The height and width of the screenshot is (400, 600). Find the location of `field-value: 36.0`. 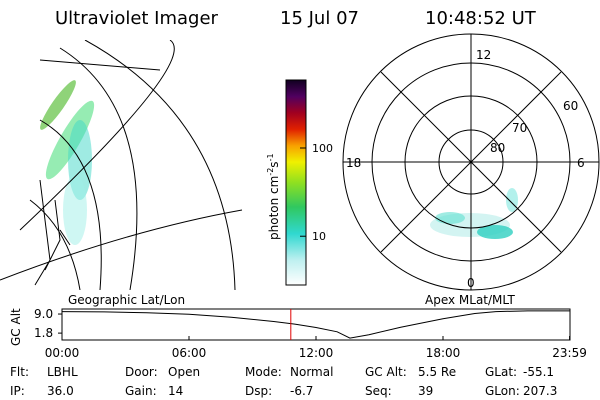

field-value: 36.0 is located at coordinates (60, 391).